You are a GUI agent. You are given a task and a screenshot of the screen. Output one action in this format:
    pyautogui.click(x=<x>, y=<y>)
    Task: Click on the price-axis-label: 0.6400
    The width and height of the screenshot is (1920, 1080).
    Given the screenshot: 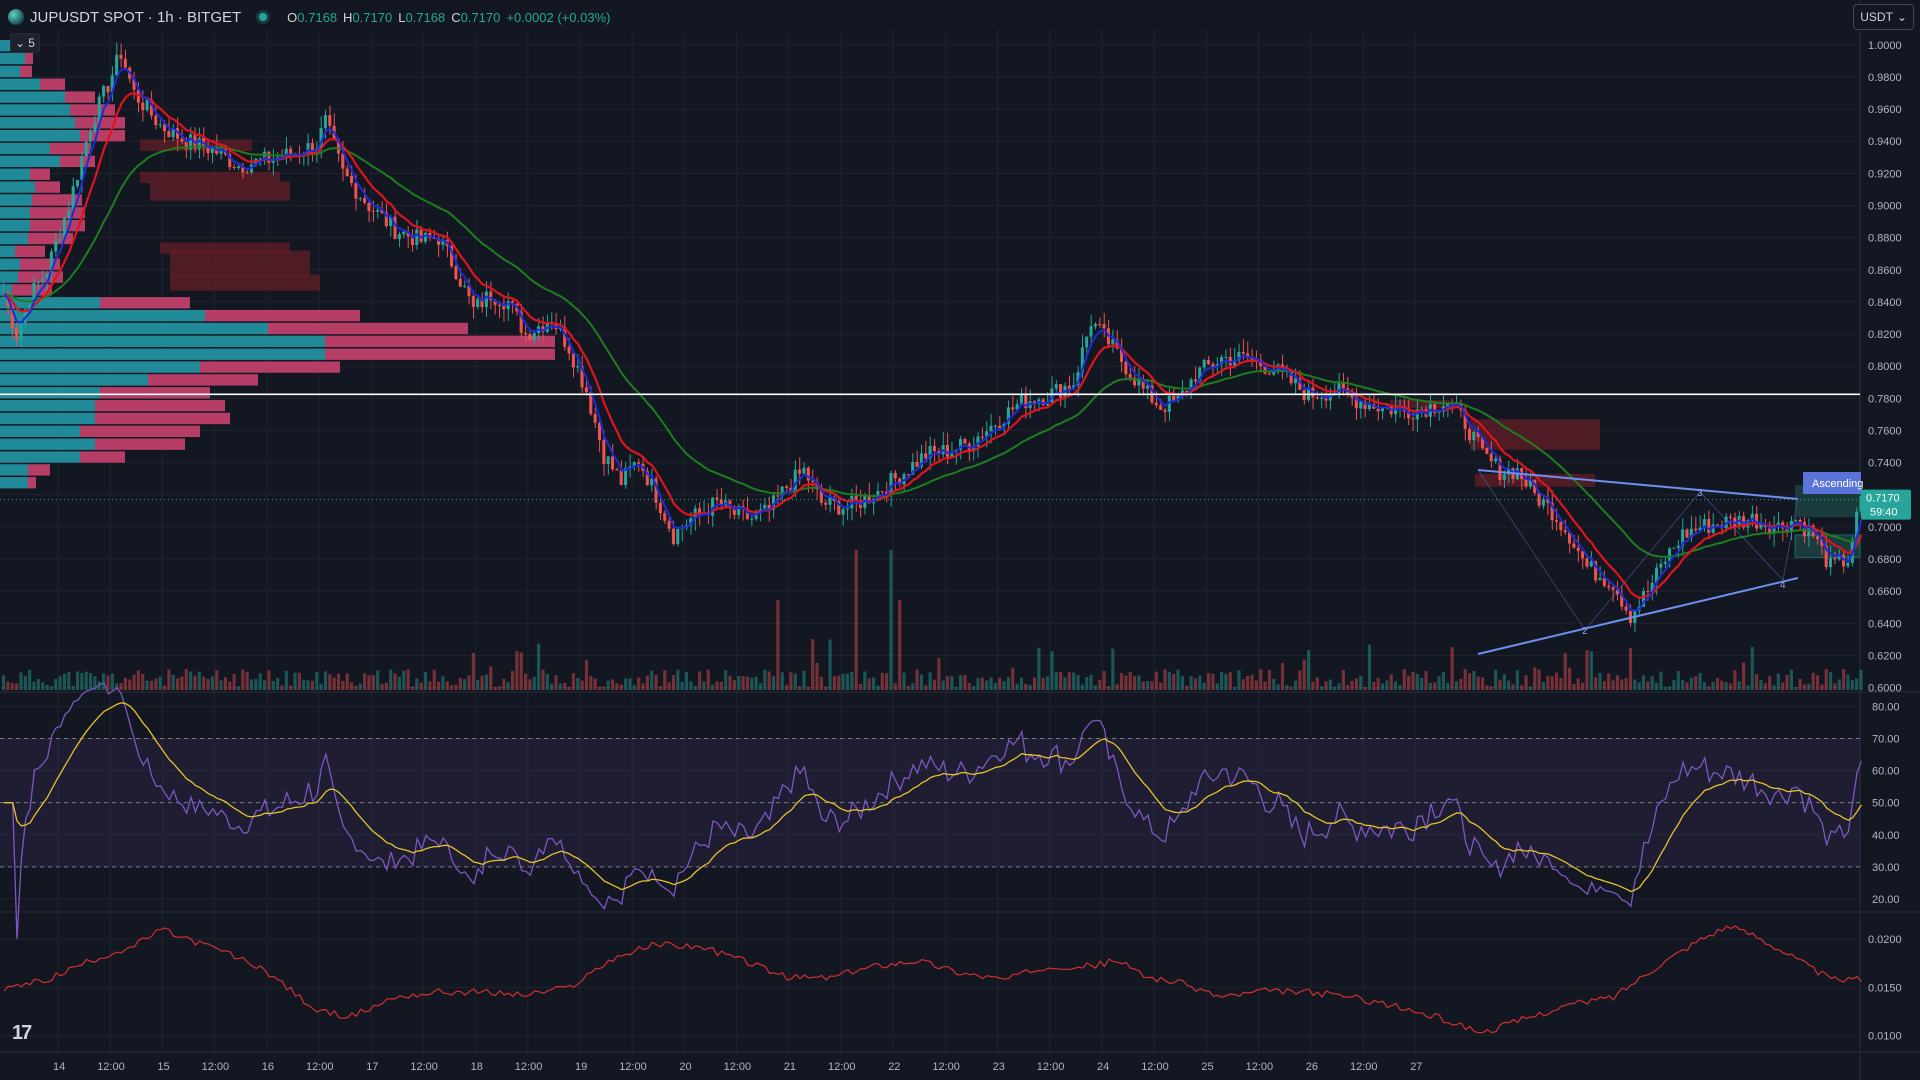 What is the action you would take?
    pyautogui.click(x=1885, y=624)
    